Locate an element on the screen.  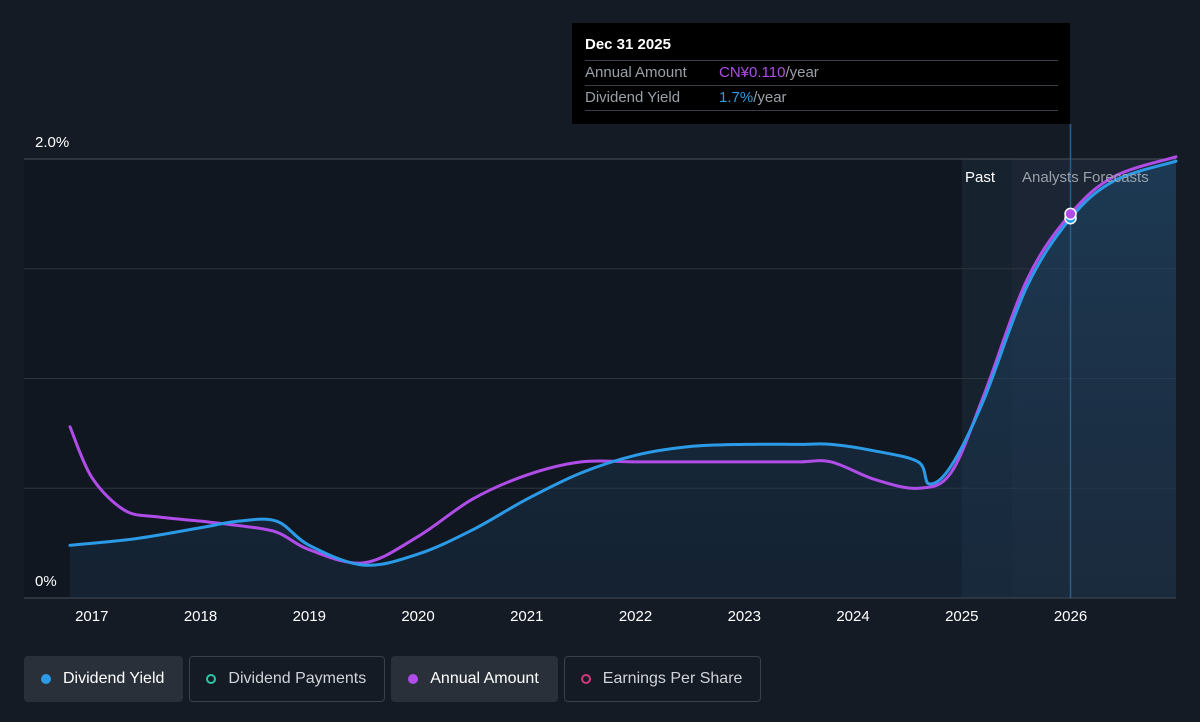
x-tick-label: 2019 is located at coordinates (309, 616).